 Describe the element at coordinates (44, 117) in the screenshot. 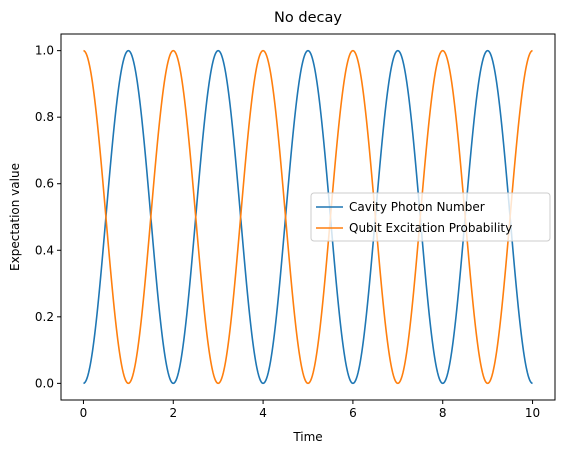

I see `y-tick-label: 0.8` at that location.